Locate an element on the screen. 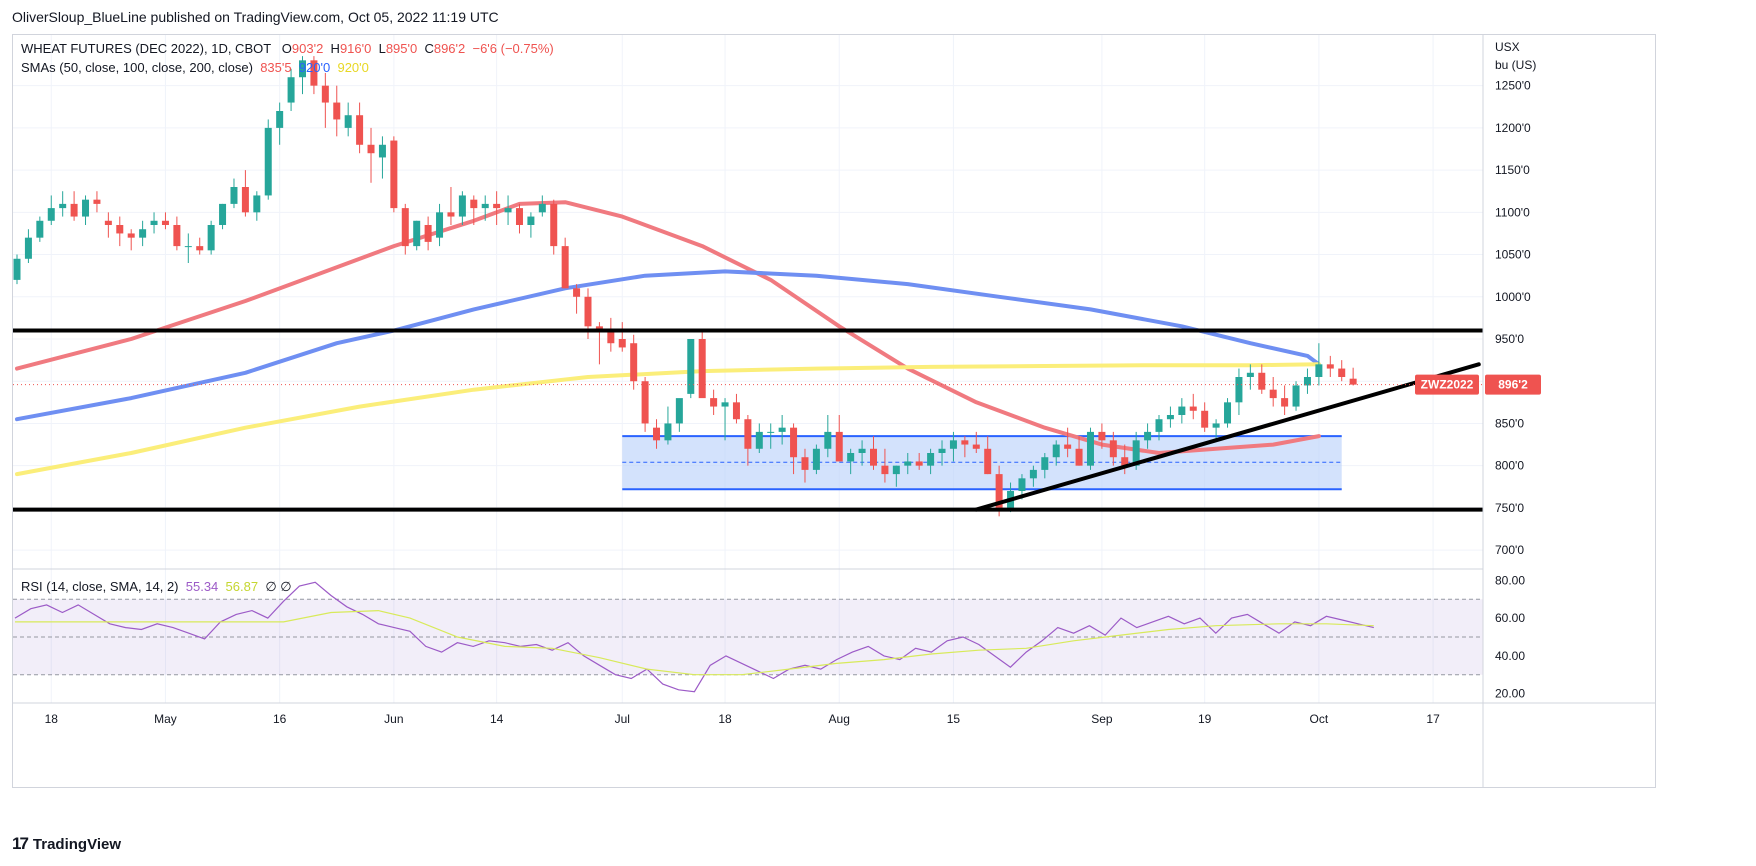 The image size is (1756, 866). rsi-pane is located at coordinates (748, 637).